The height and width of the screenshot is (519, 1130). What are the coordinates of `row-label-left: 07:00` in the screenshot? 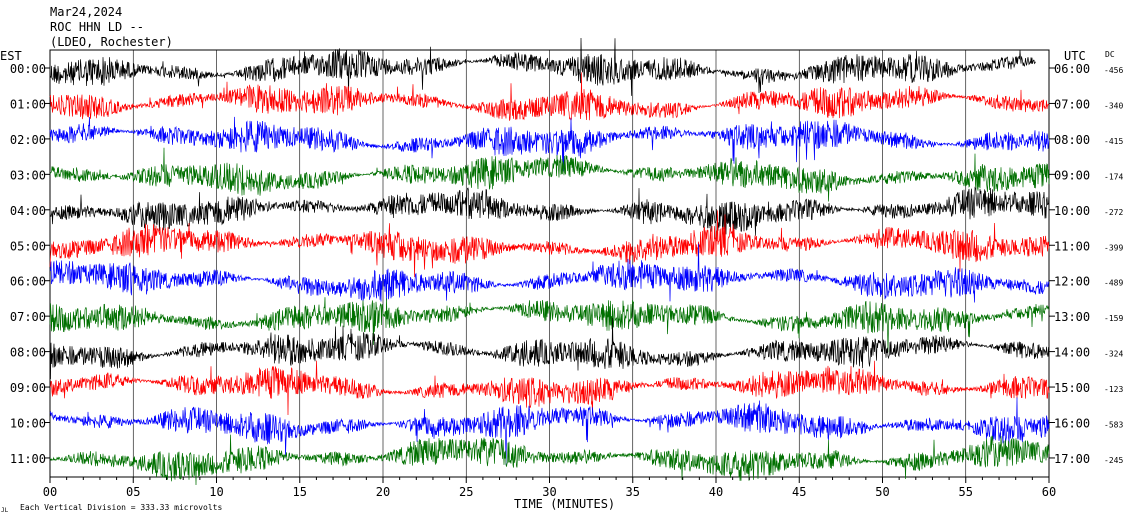 It's located at (28, 317).